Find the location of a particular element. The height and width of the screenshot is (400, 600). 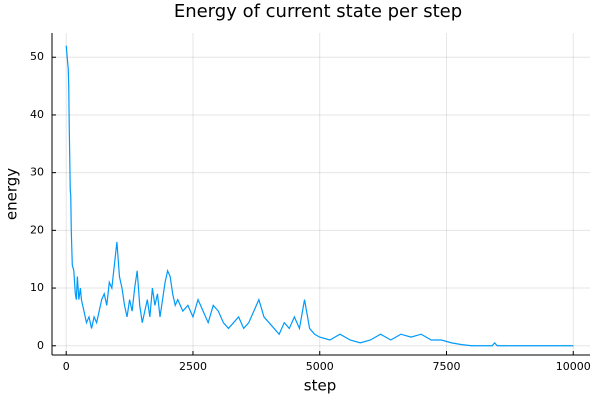

x-tick-label: 0 is located at coordinates (66, 366).